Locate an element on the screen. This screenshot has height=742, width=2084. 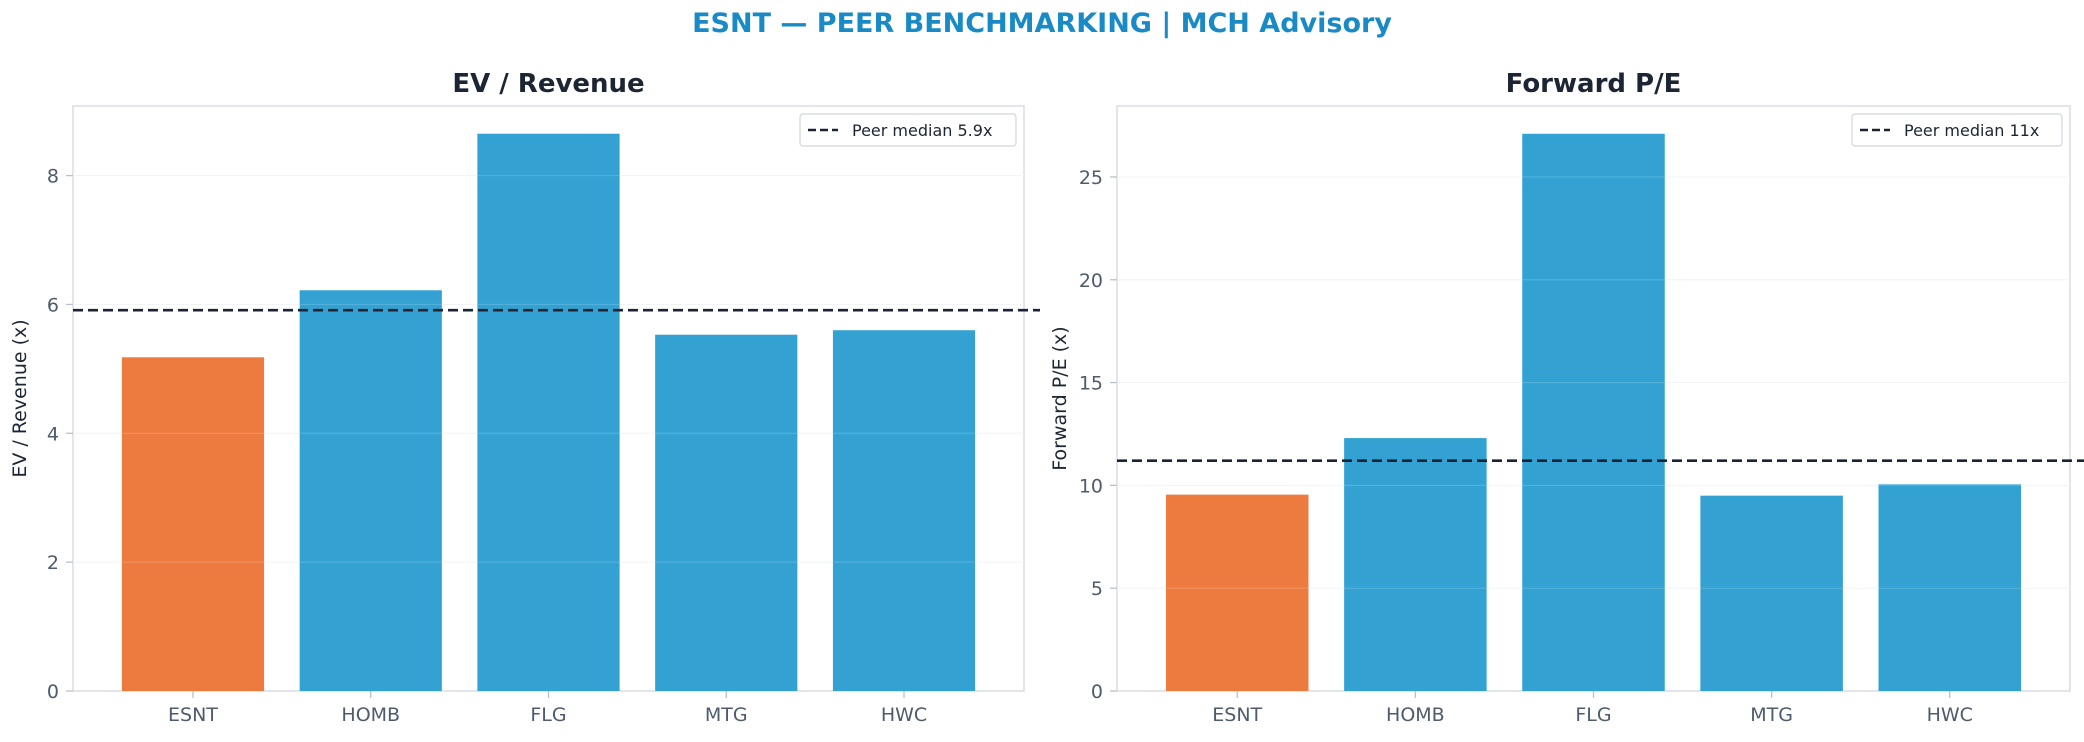
y-tick-label: 2 is located at coordinates (53, 563).